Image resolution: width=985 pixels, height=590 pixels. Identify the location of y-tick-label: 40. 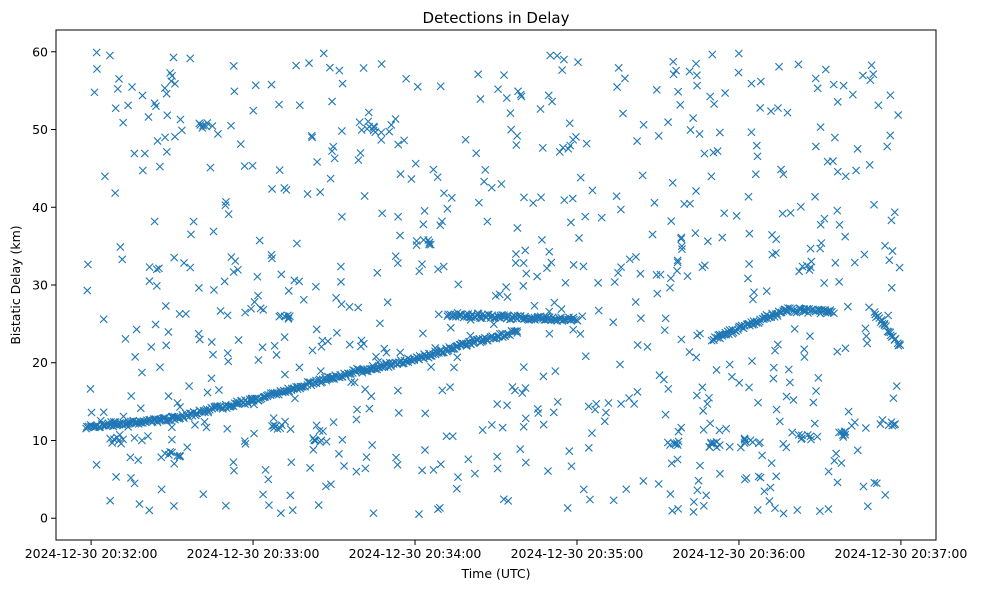
(40, 207).